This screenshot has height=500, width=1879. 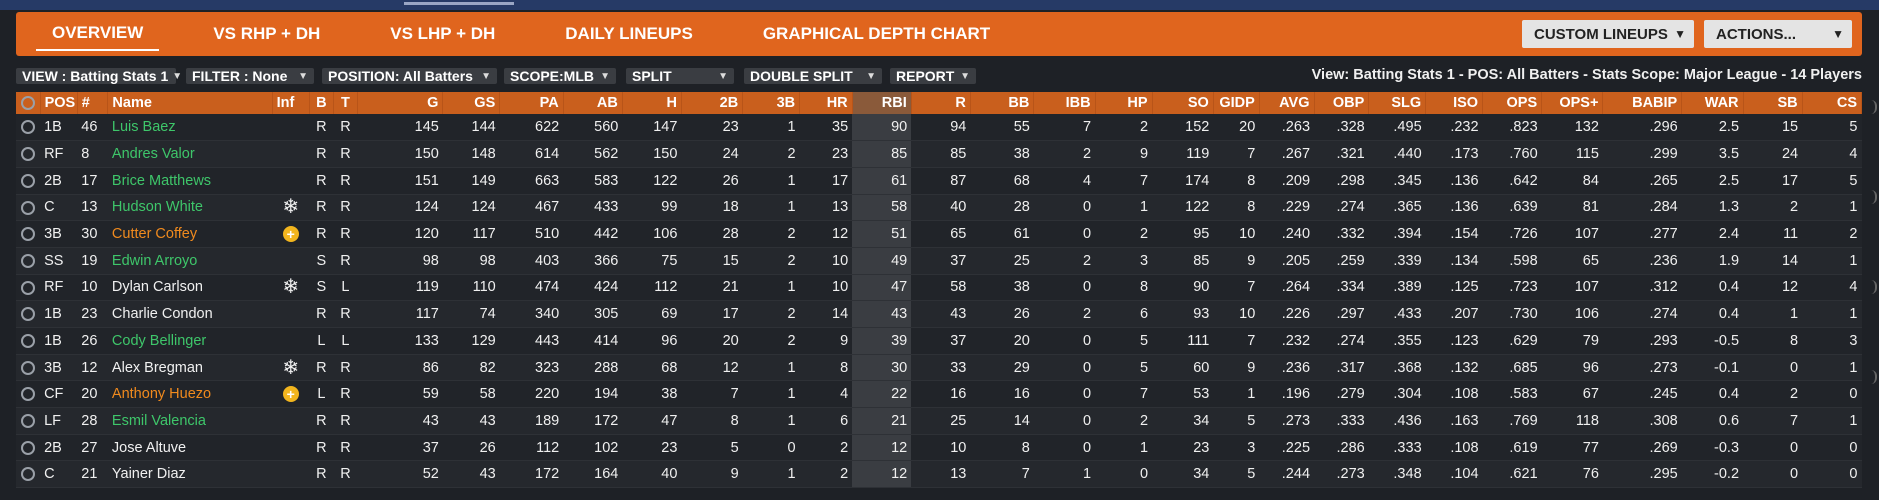 What do you see at coordinates (629, 33) in the screenshot?
I see `tab-daily-lineups: DAILY LINEUPS` at bounding box center [629, 33].